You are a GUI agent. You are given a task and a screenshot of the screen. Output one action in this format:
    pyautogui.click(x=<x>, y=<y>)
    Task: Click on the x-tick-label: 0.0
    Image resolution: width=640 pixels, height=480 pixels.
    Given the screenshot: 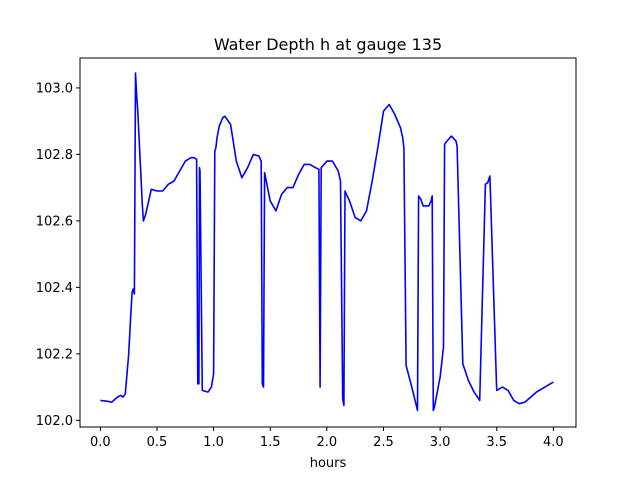 What is the action you would take?
    pyautogui.click(x=100, y=442)
    